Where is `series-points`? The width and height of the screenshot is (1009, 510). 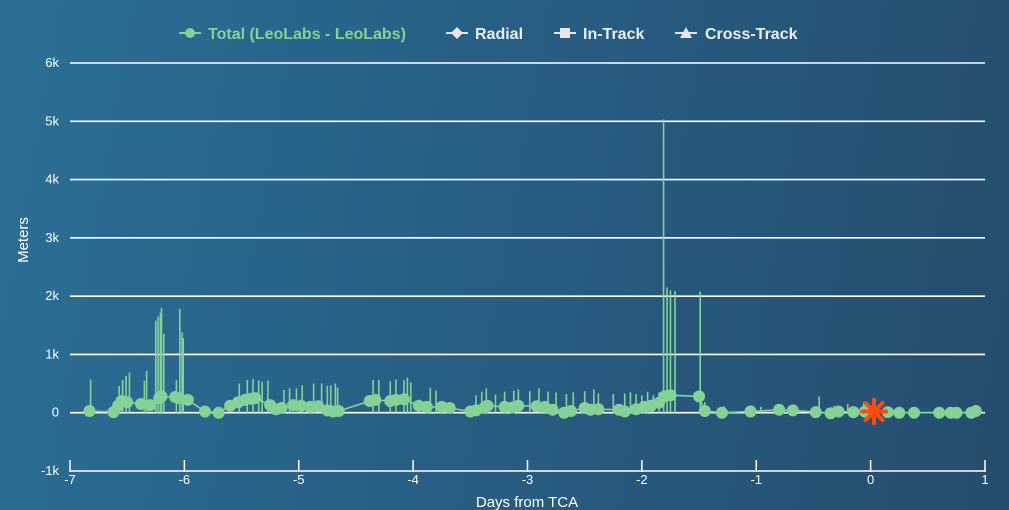 series-points is located at coordinates (532, 404).